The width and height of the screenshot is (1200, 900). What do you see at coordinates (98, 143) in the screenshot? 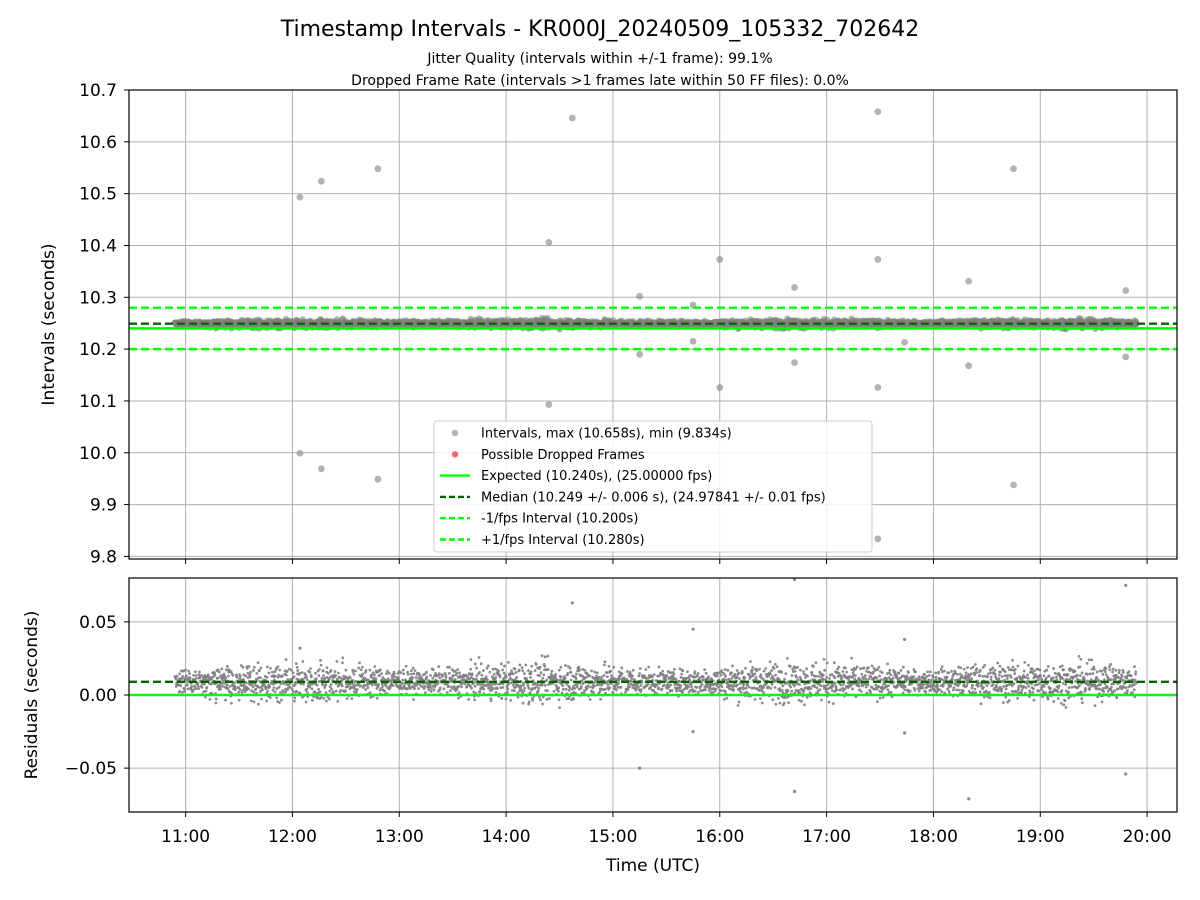
I see `y-tick-label: 10.6` at bounding box center [98, 143].